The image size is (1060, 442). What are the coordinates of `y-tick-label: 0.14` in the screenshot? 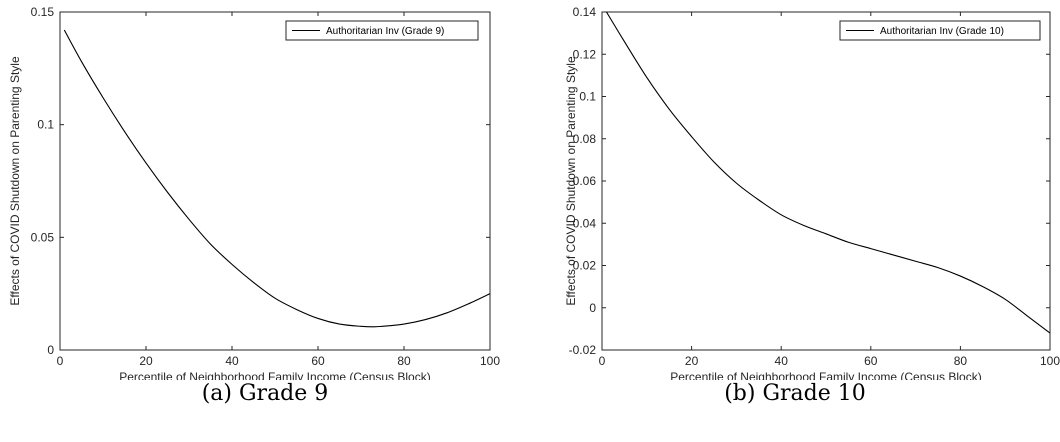 It's located at (585, 12).